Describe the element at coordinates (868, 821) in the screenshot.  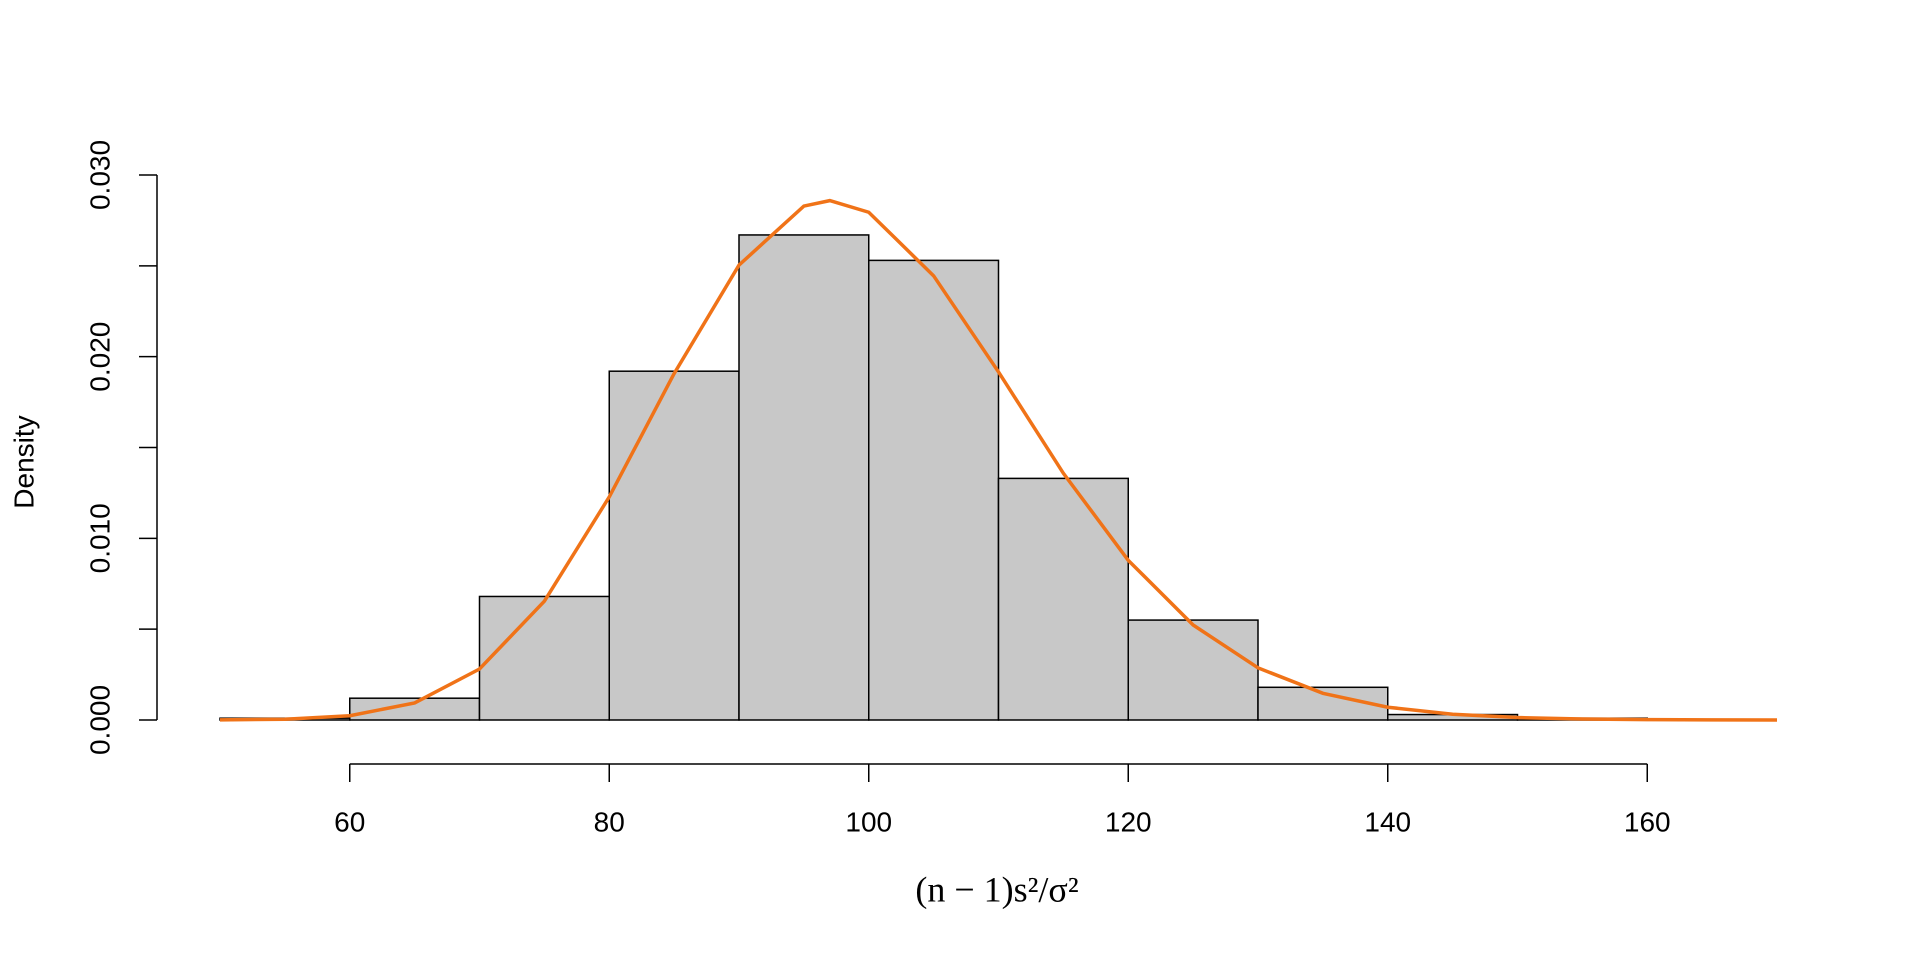
I see `x-tick-label: 100` at that location.